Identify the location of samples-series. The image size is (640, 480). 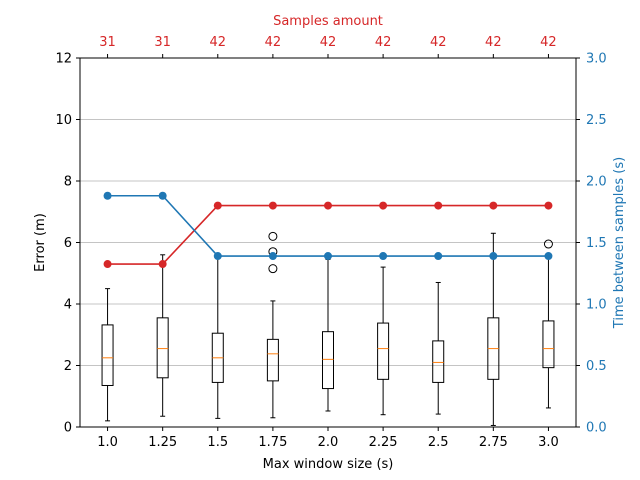
(328, 235).